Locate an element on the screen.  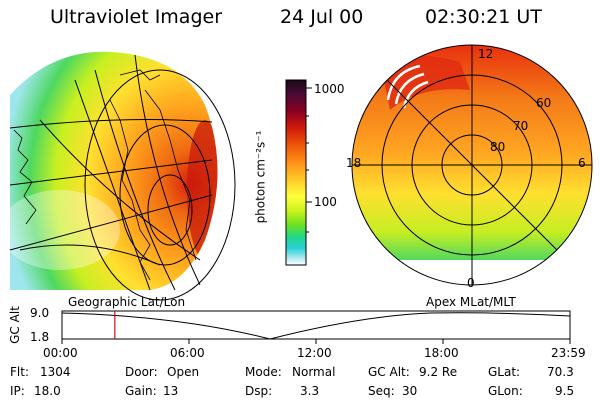
status-mode-value: Normal is located at coordinates (314, 372).